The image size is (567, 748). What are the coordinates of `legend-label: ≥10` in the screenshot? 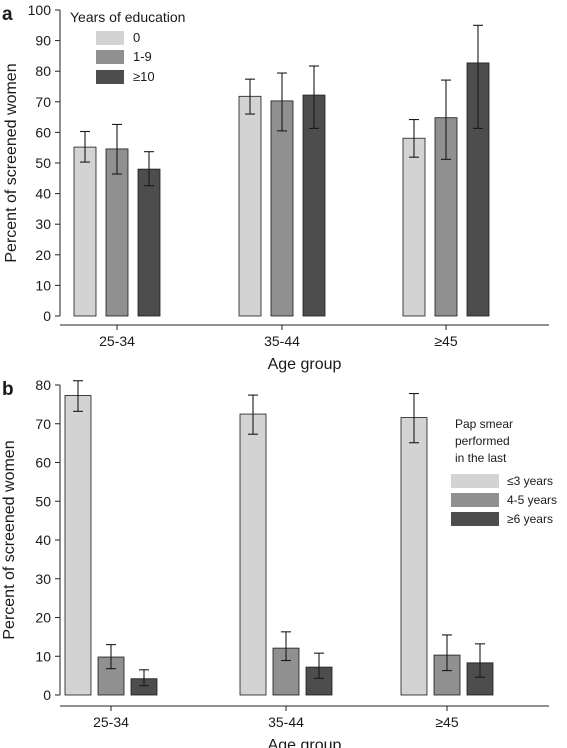 It's located at (144, 76).